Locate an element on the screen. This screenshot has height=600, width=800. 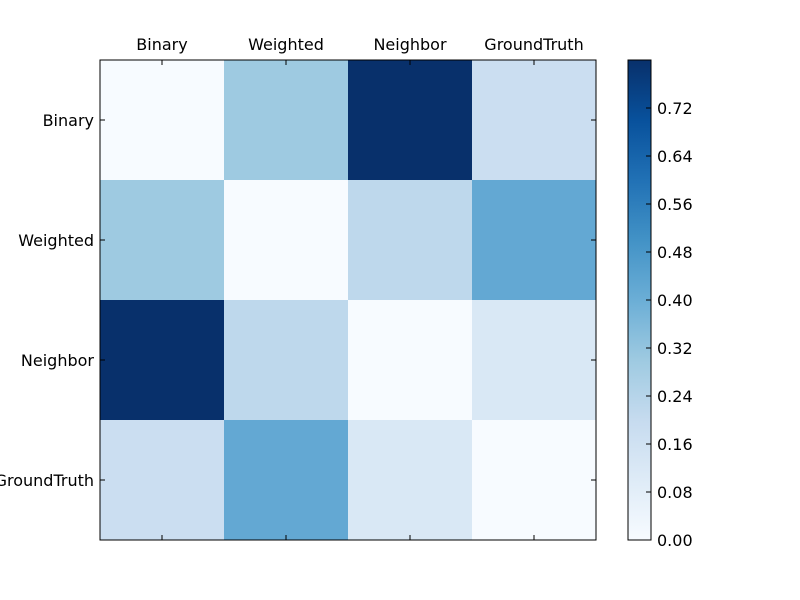
colorbar-tick-label: 0.32 is located at coordinates (675, 348).